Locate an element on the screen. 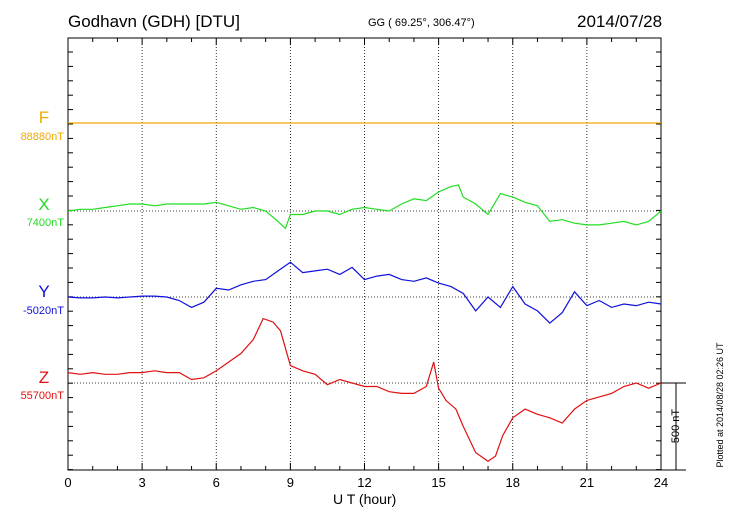  x-tick-label: 21 is located at coordinates (587, 482).